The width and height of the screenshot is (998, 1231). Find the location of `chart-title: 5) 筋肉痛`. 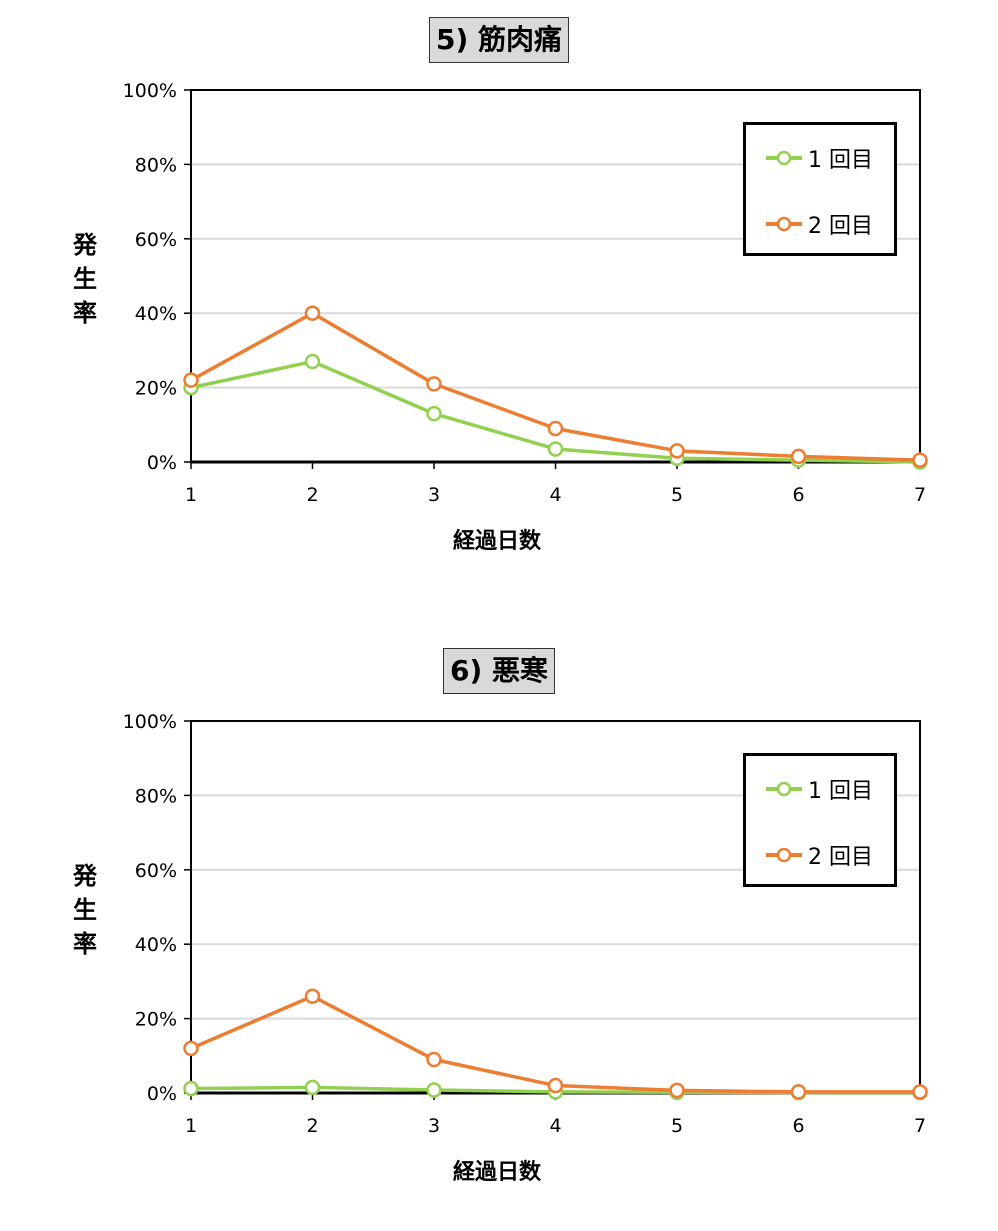

chart-title: 5) 筋肉痛 is located at coordinates (499, 40).